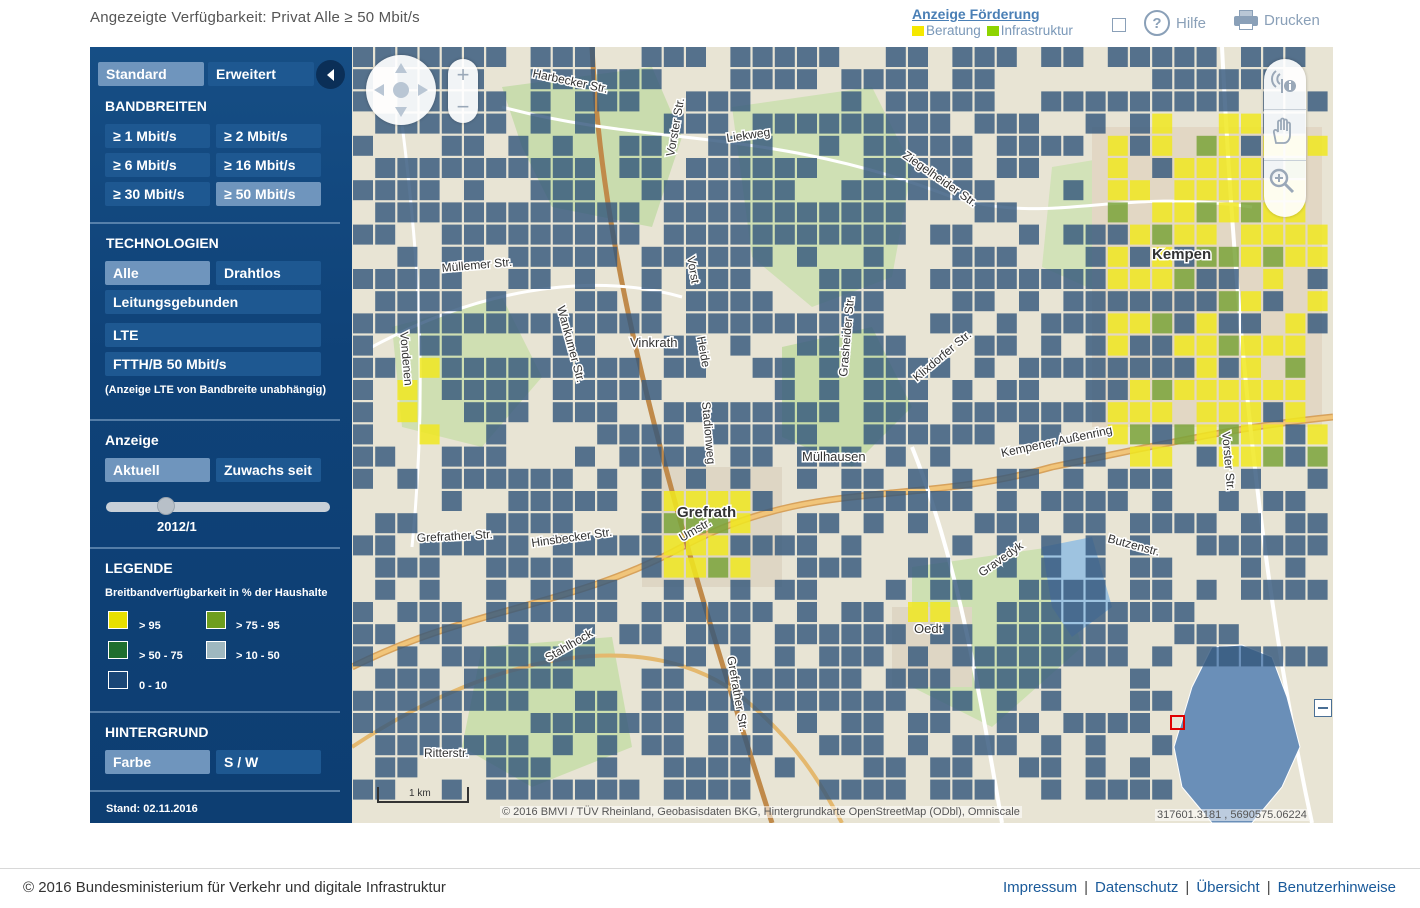 This screenshot has height=908, width=1420. I want to click on print-button: Drucken, so click(1277, 20).